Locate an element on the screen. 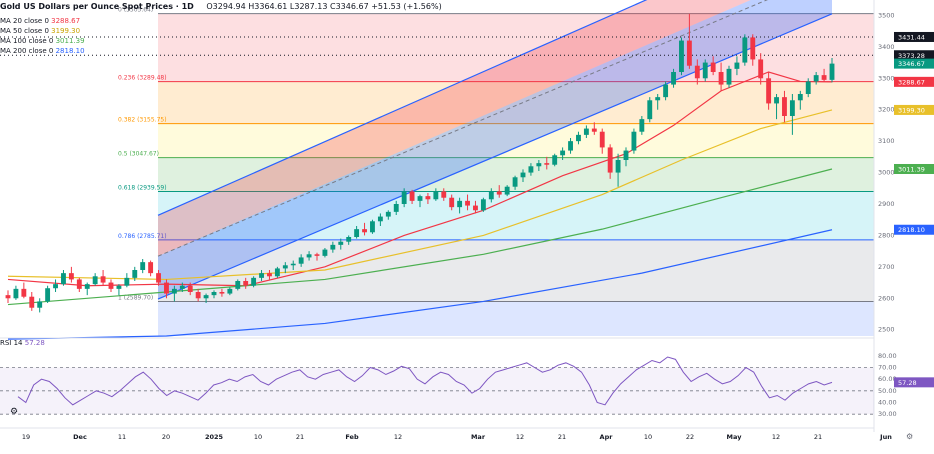 This screenshot has height=454, width=934. price-axis-tick: 3500 is located at coordinates (886, 15).